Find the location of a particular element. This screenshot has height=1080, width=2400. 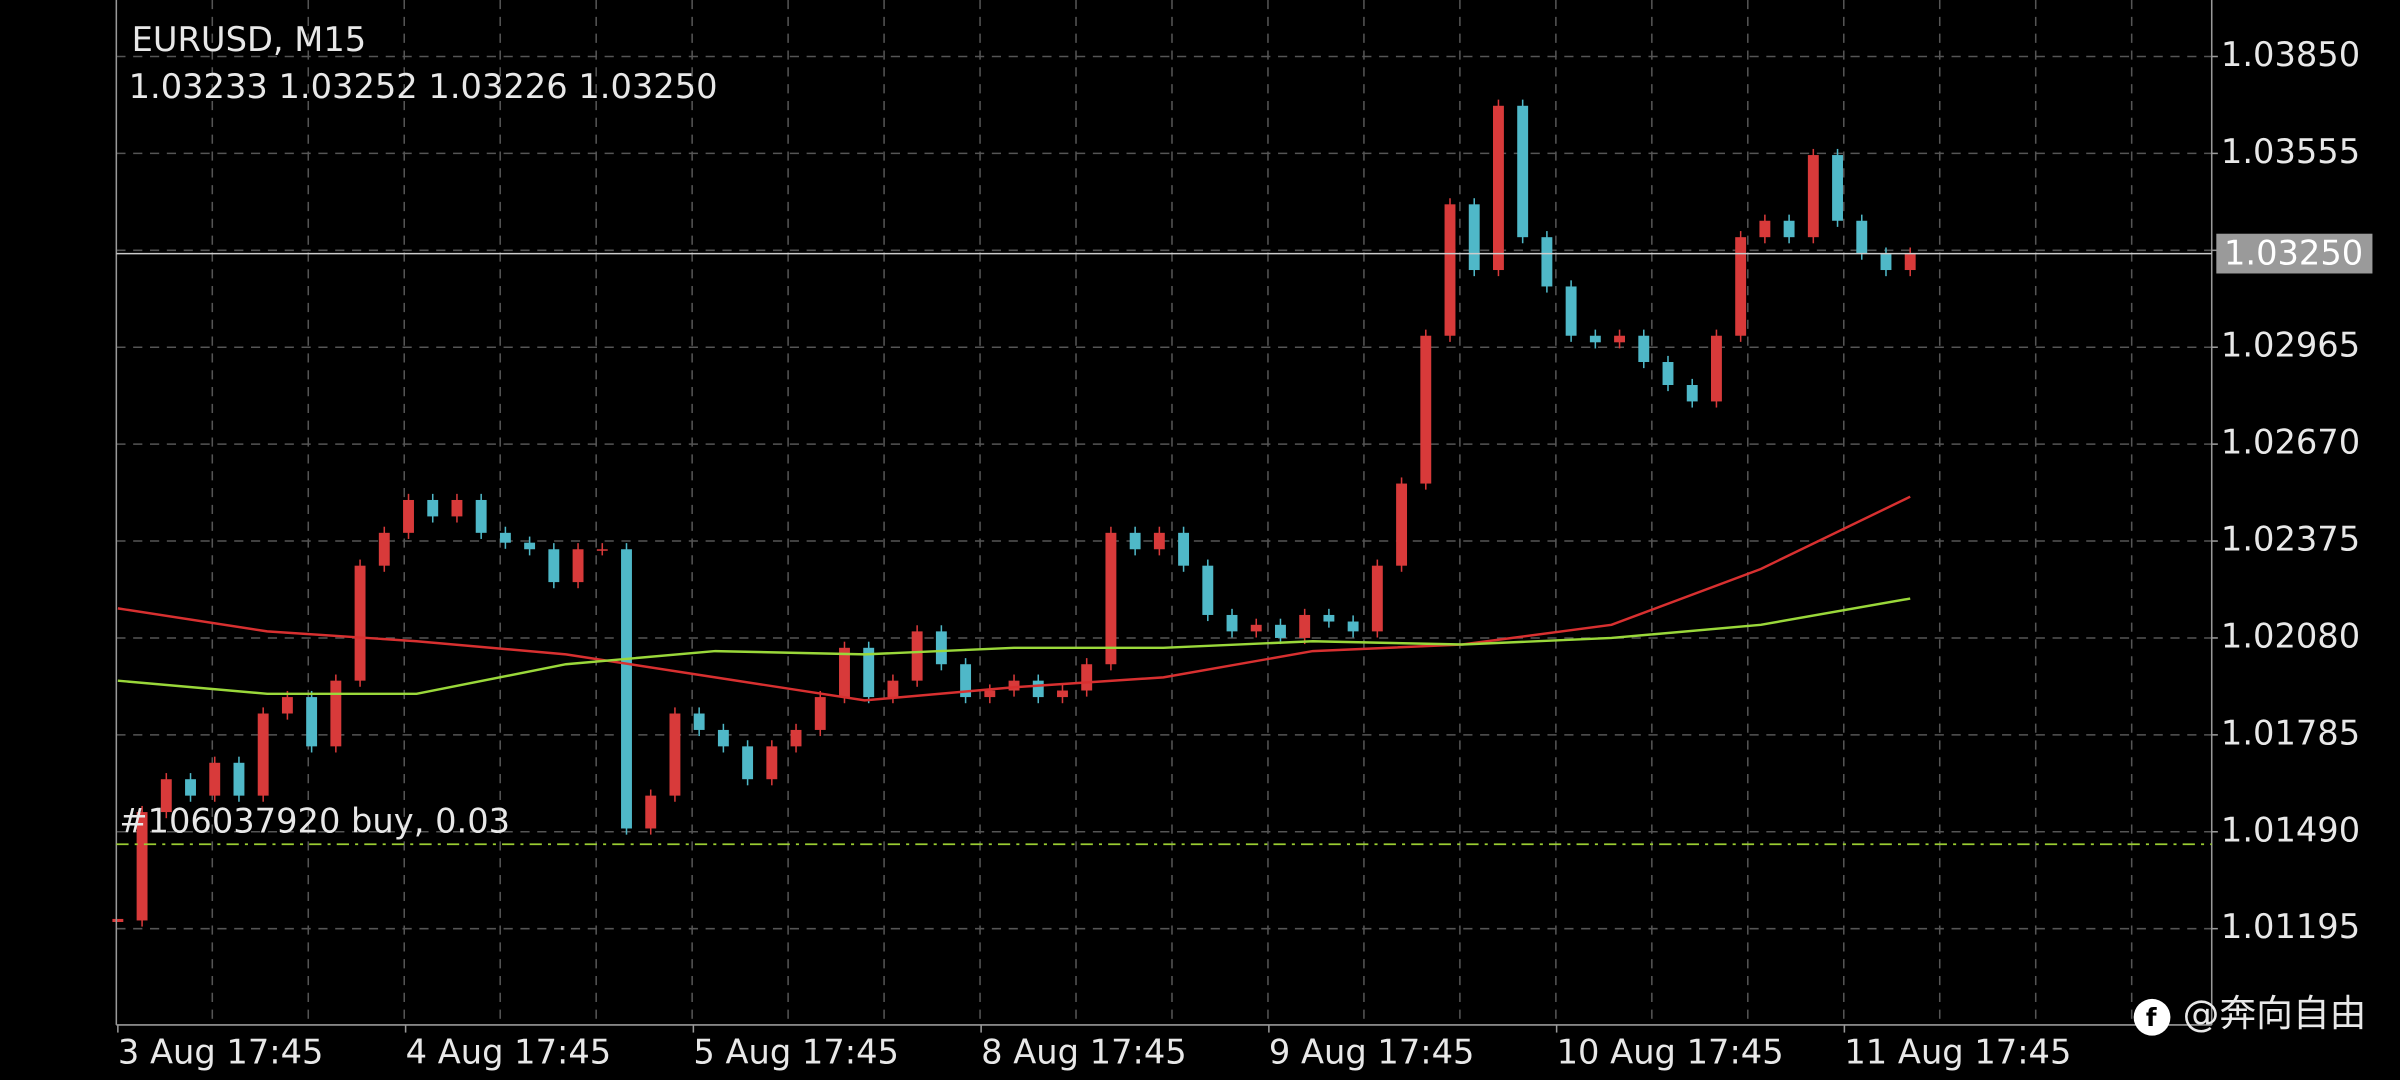

x-tick-label: 3 Aug 17:45 is located at coordinates (221, 1052).